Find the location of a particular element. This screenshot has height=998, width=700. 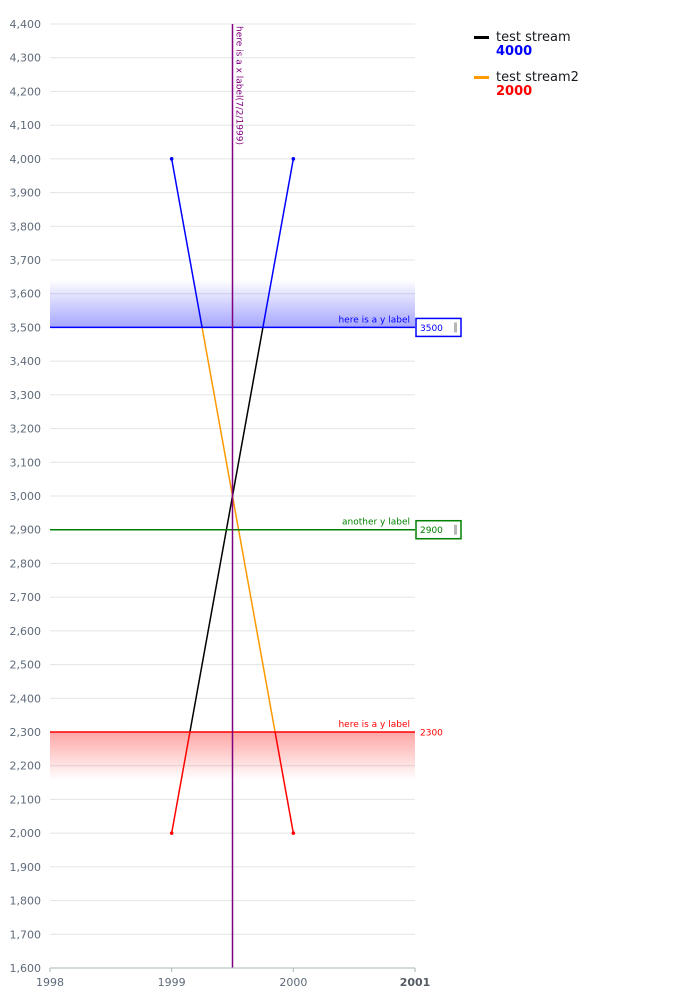

x-tick-label: 2000 is located at coordinates (293, 982).